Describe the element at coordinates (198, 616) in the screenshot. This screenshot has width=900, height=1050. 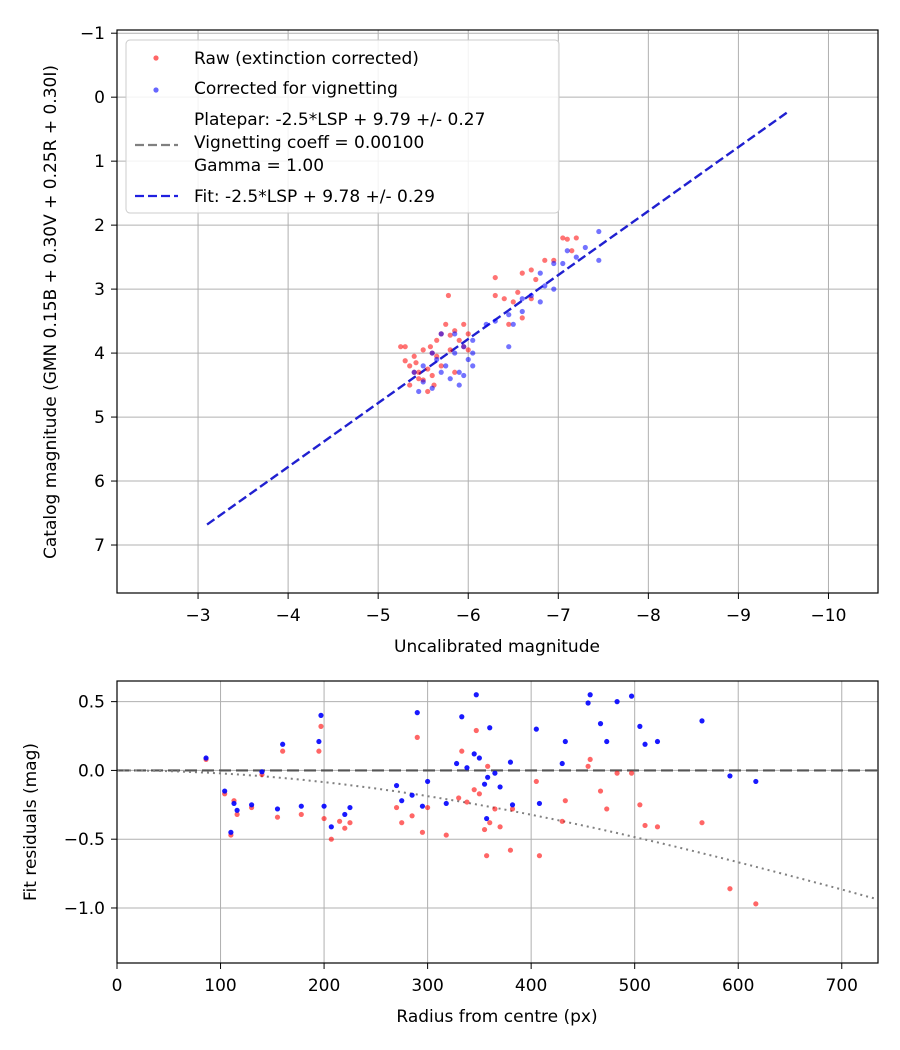
I see `top-xtick-label-0: −3` at that location.